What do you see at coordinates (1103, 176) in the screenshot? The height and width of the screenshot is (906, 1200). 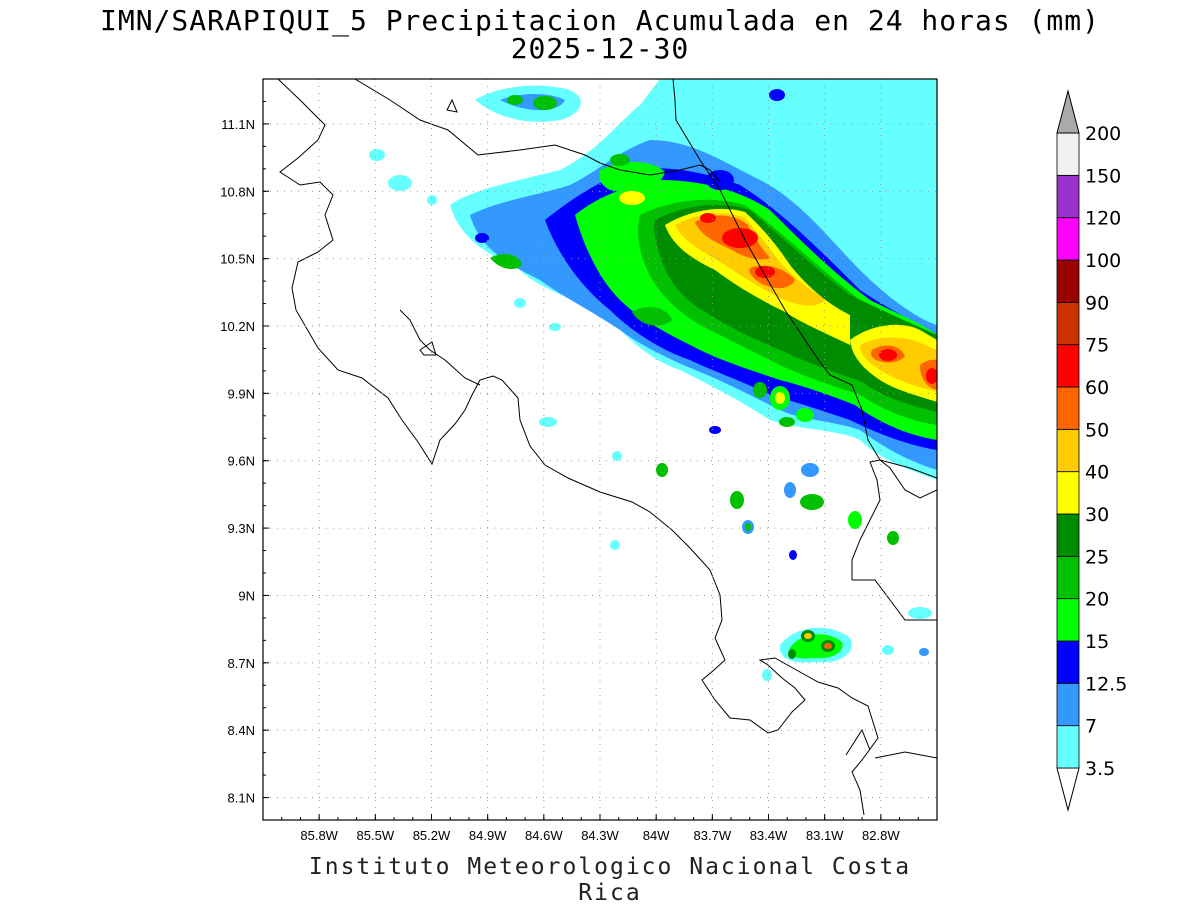 I see `legend-label: 150` at bounding box center [1103, 176].